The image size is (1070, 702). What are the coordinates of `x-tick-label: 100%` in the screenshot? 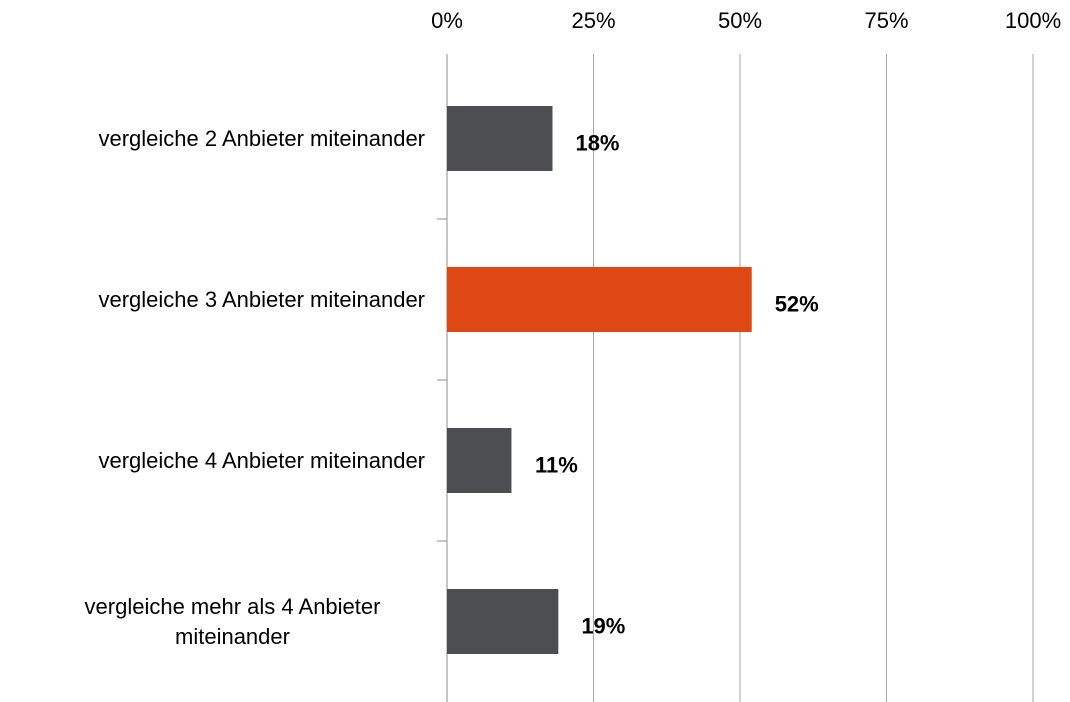 It's located at (1033, 20).